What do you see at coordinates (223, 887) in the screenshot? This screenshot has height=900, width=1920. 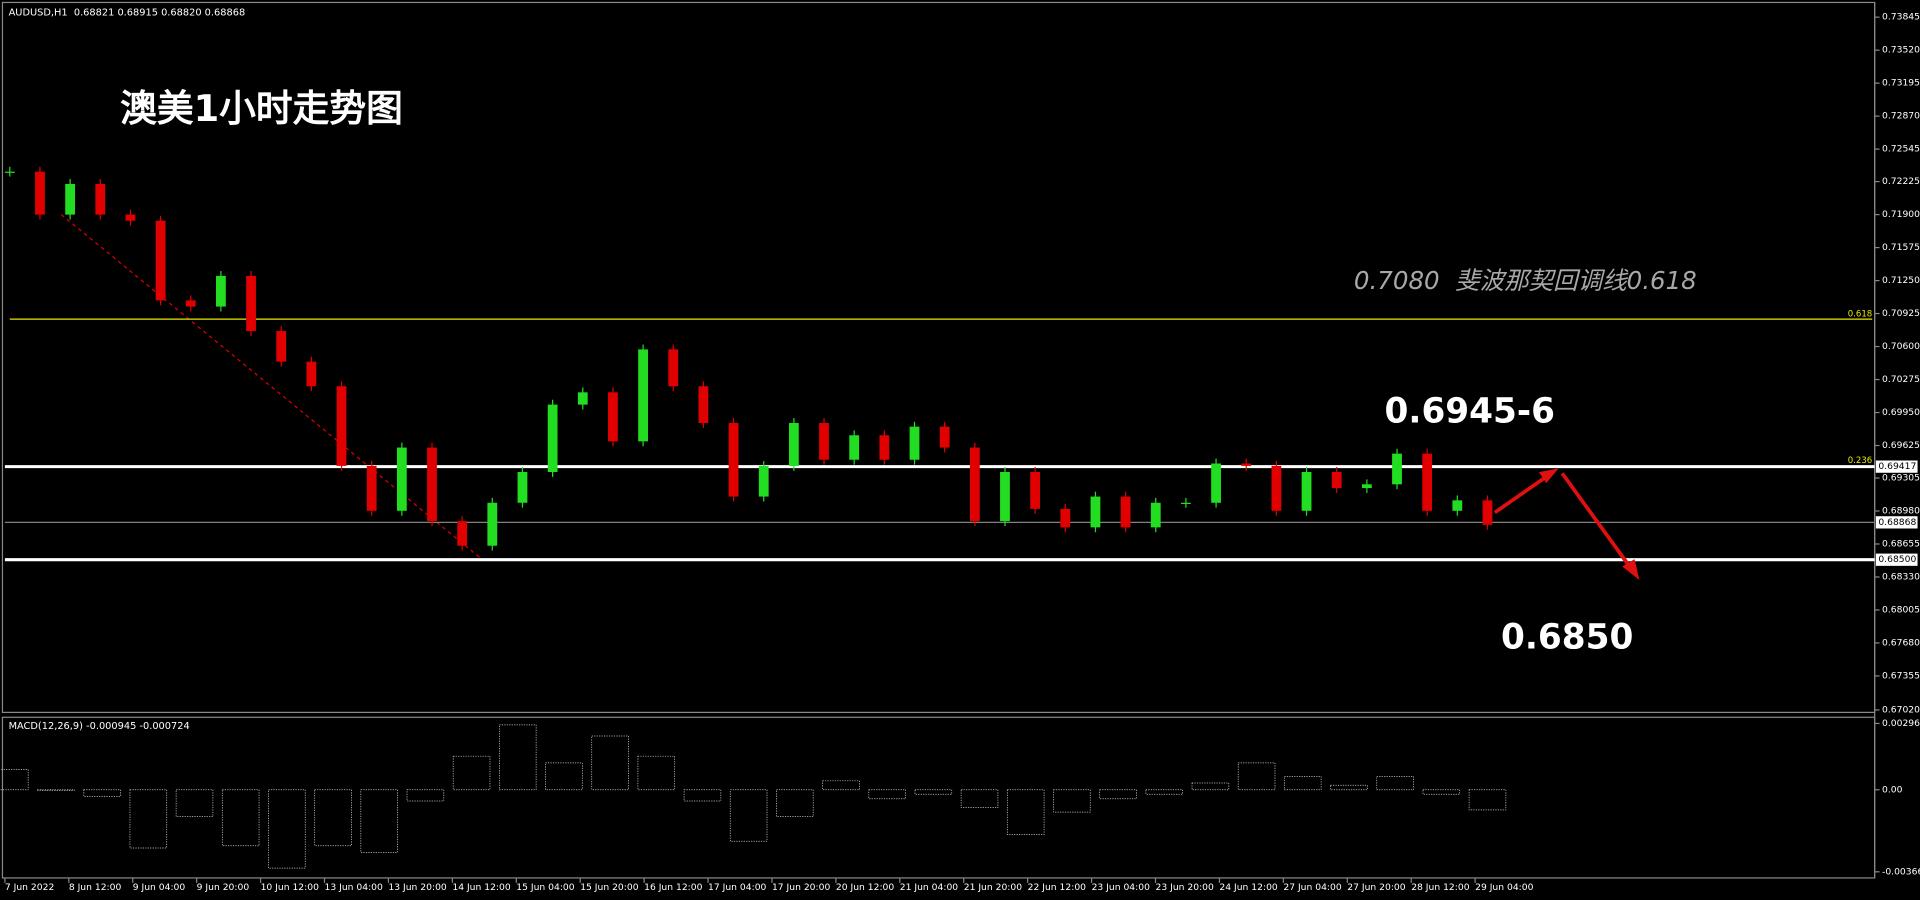 I see `x-tick-label: 9 Jun 20:00` at bounding box center [223, 887].